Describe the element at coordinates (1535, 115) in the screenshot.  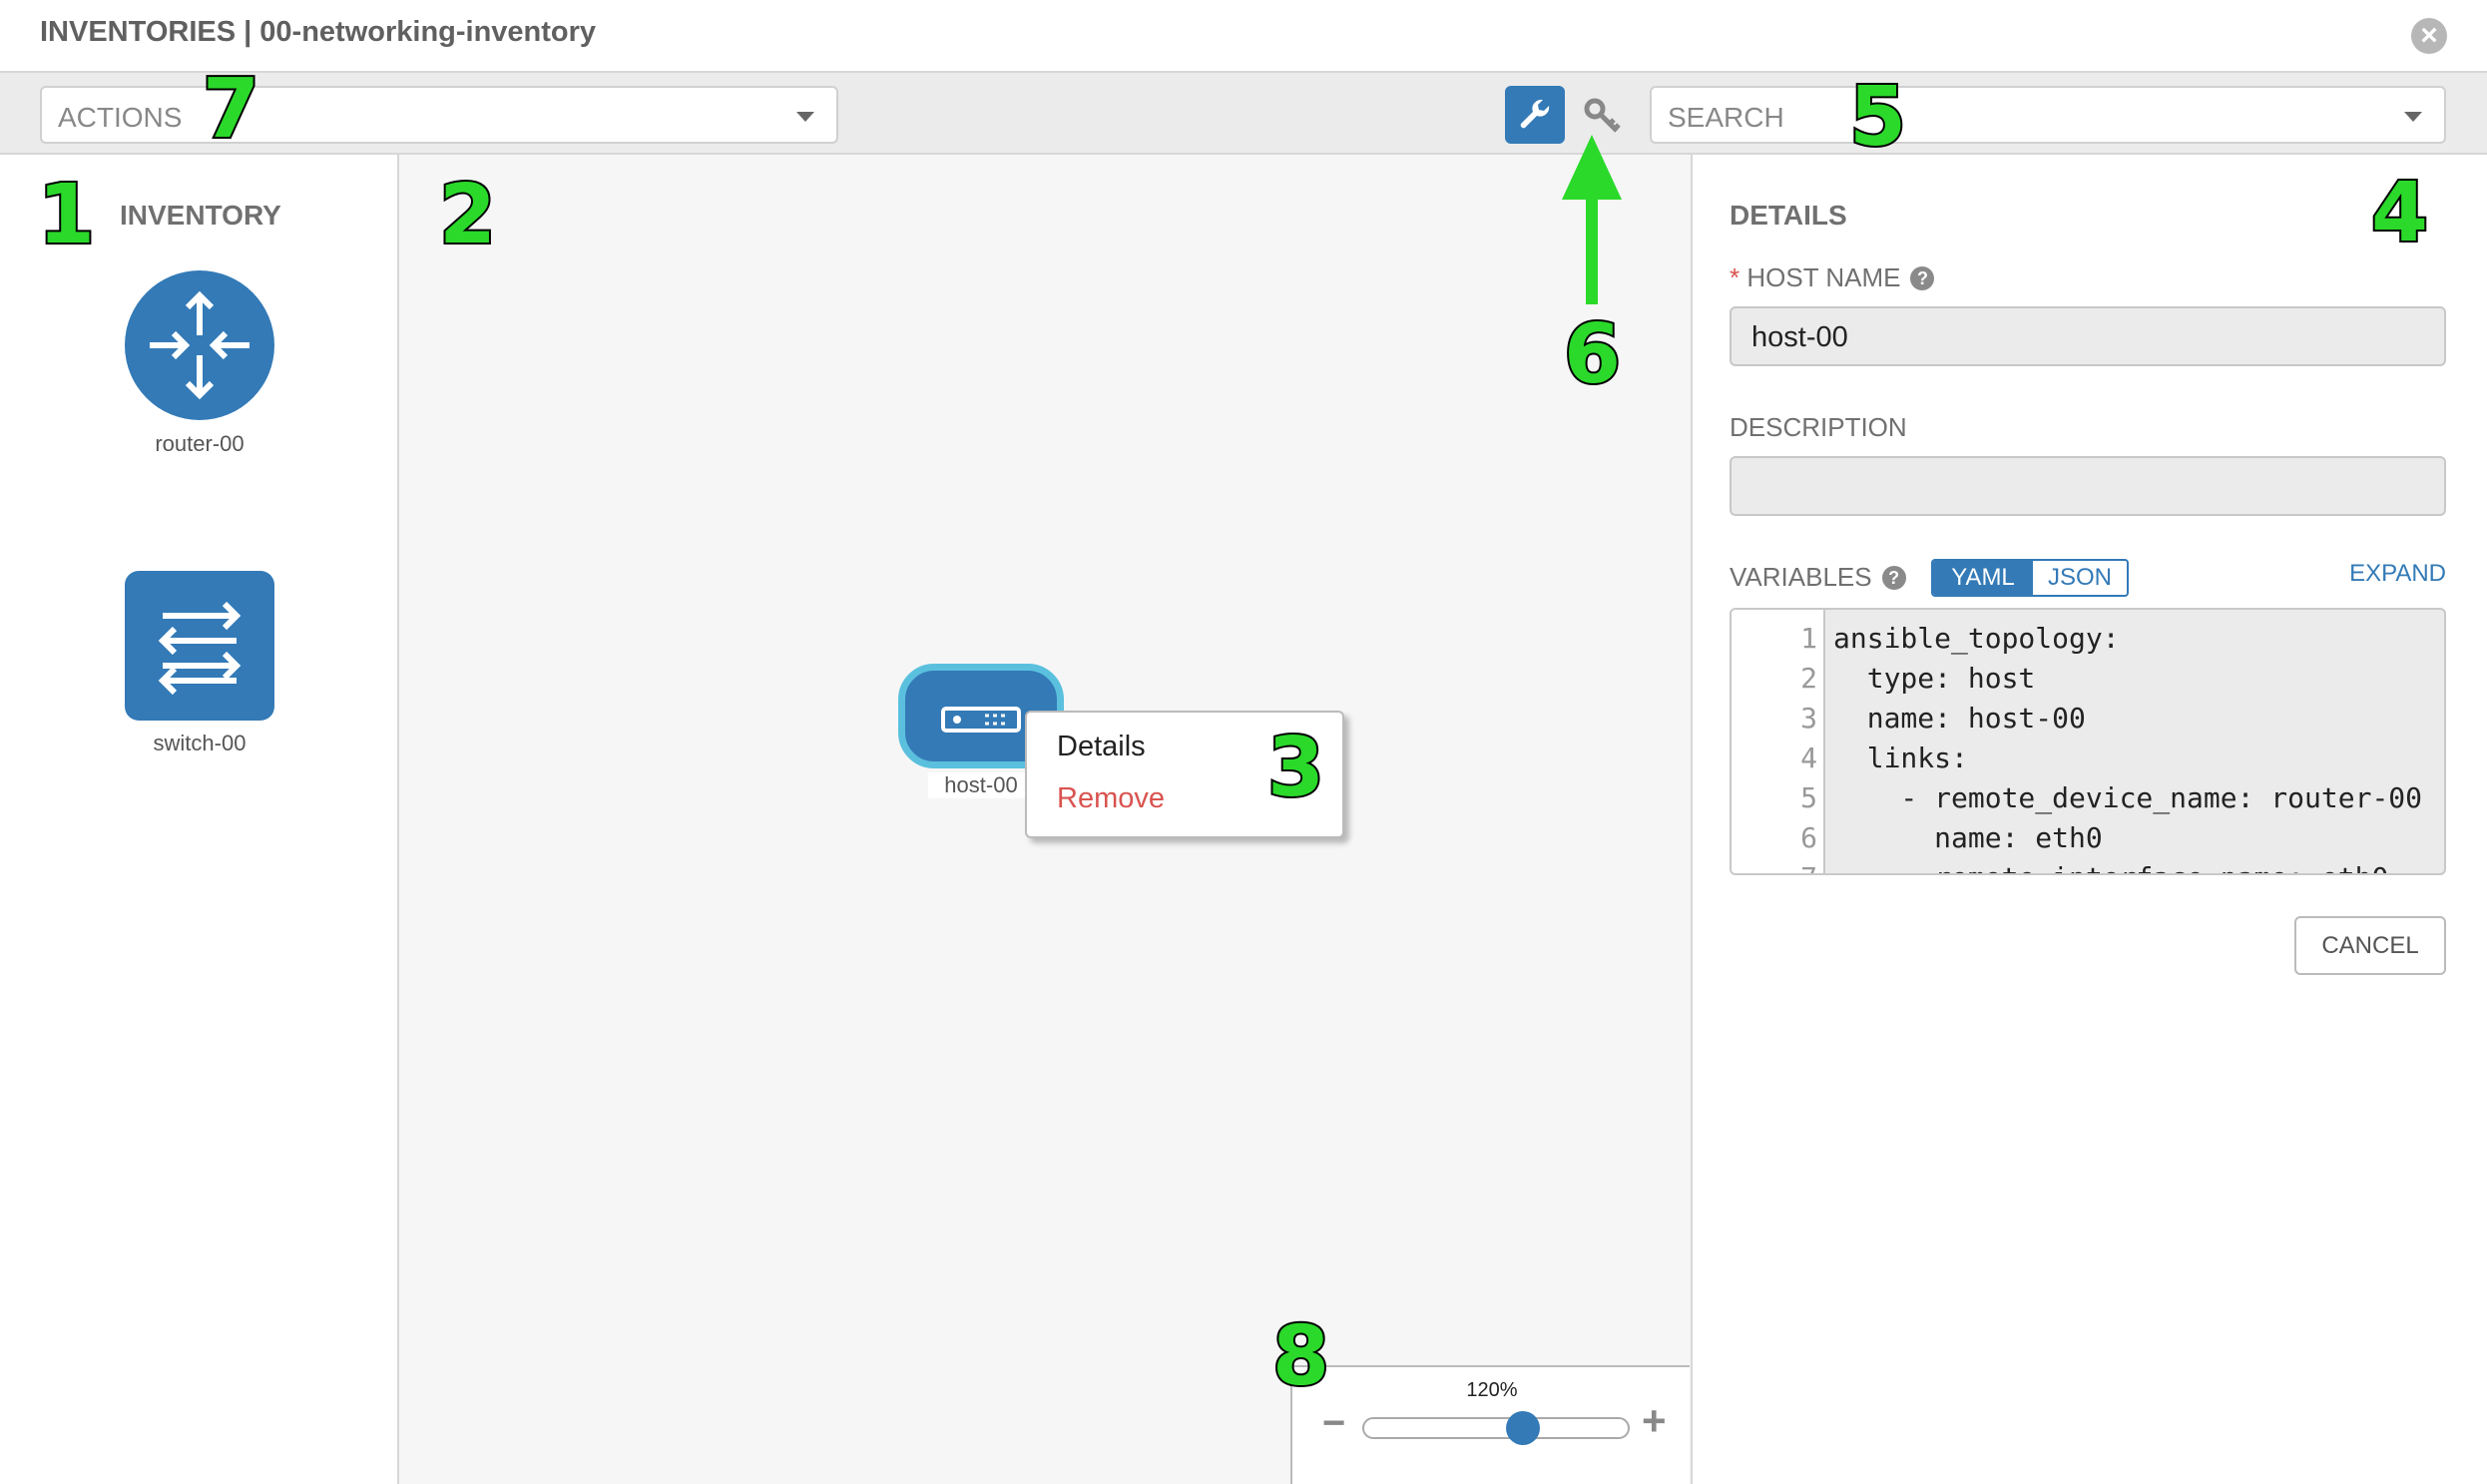
I see `wrench-icon` at that location.